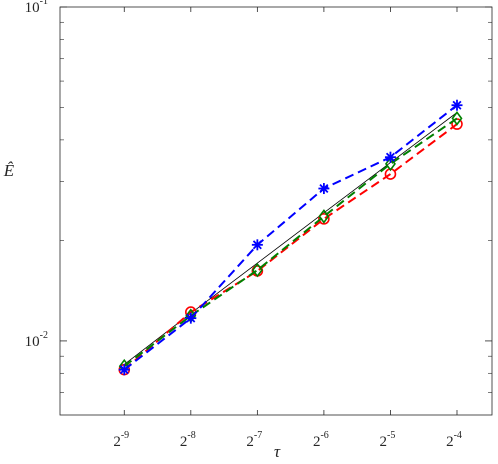  I want to click on x-tick-label: 2-7, so click(254, 440).